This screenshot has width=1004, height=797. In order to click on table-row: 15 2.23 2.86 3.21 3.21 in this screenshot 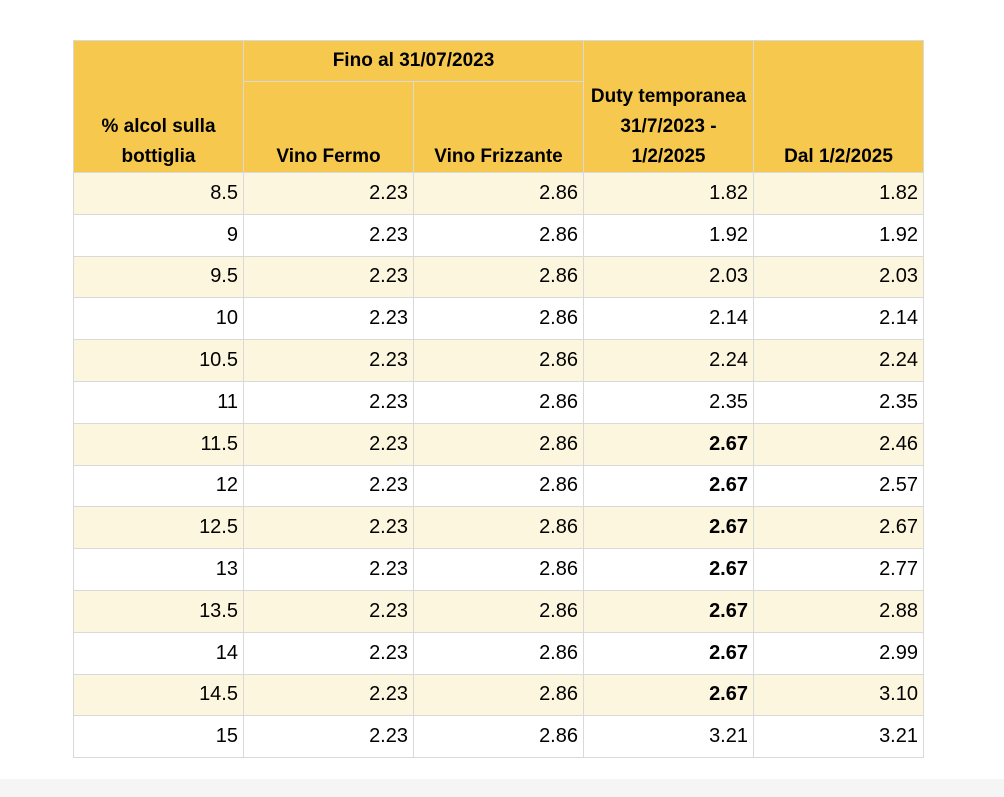, I will do `click(498, 737)`.